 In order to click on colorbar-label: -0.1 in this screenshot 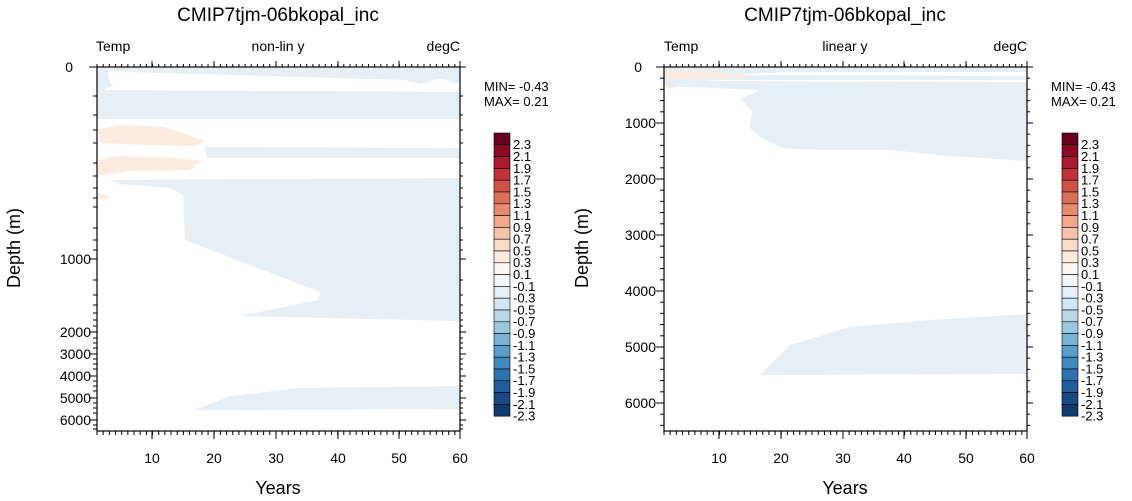, I will do `click(1092, 286)`.